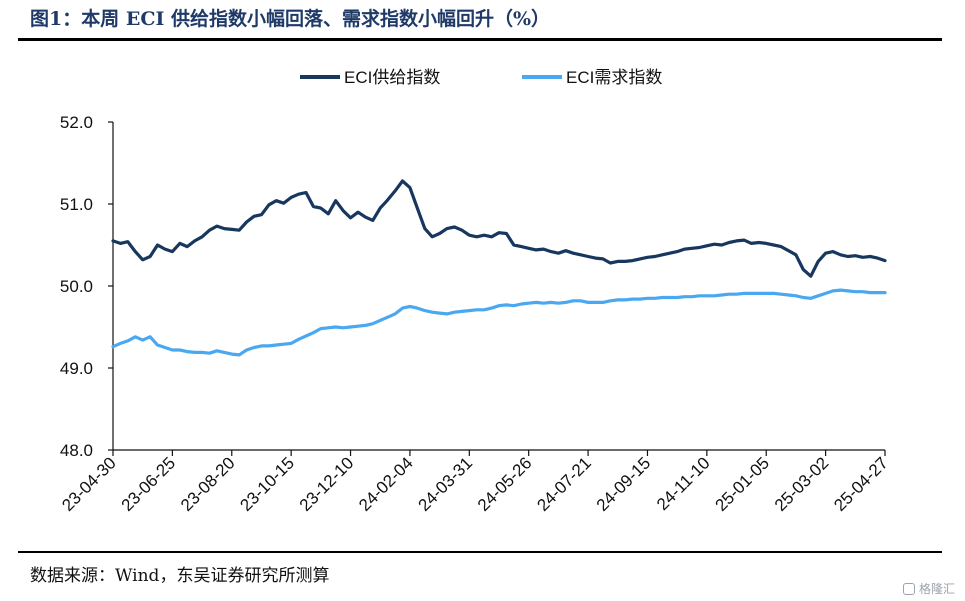  What do you see at coordinates (76, 450) in the screenshot?
I see `y-tick-label: 48.0` at bounding box center [76, 450].